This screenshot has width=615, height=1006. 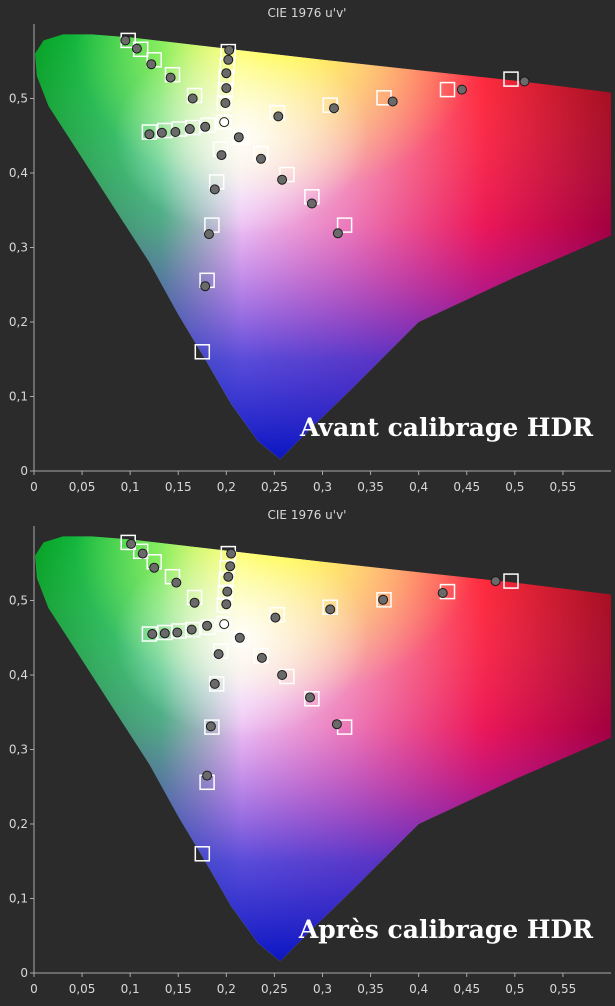 I want to click on x-tick-label: 0,45, so click(x=466, y=487).